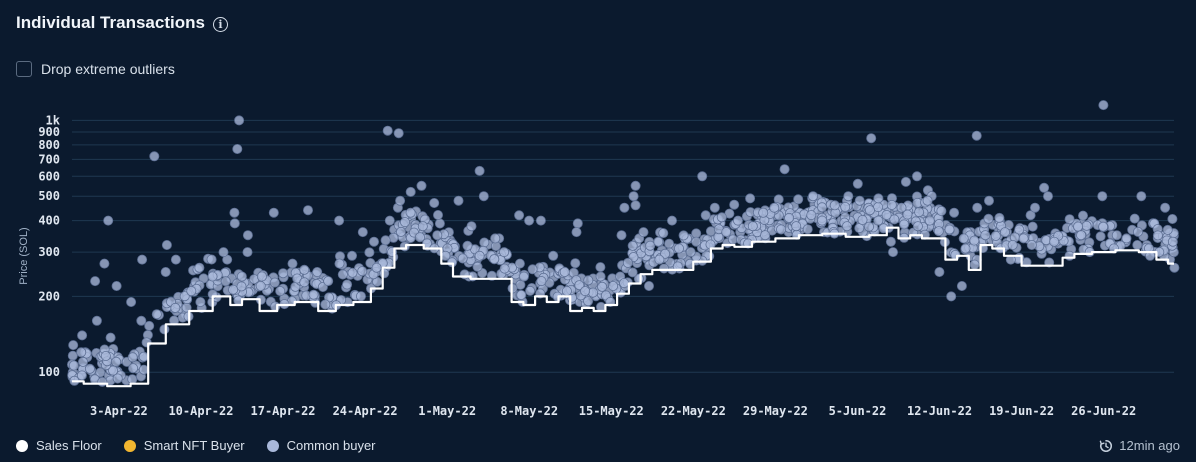  What do you see at coordinates (220, 24) in the screenshot?
I see `info-icon: i` at bounding box center [220, 24].